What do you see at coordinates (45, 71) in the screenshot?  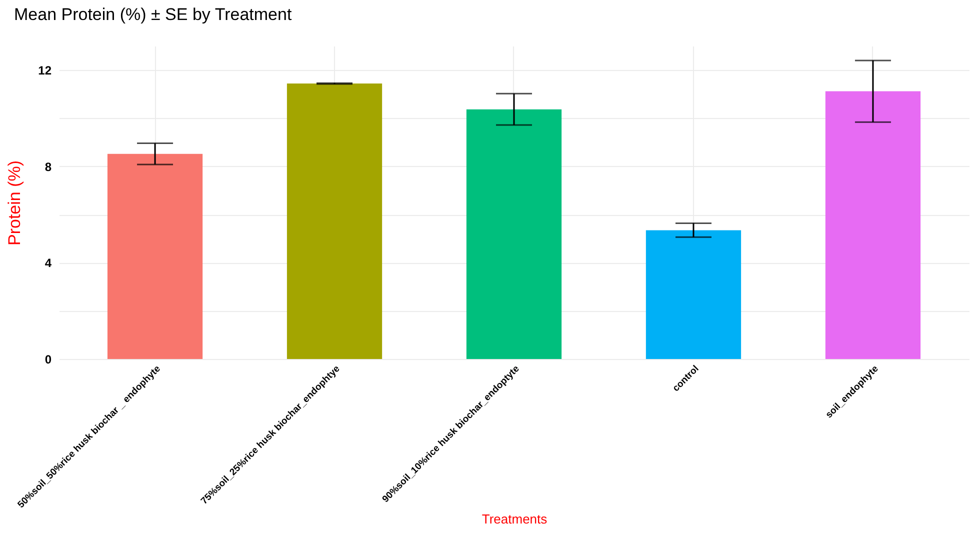 I see `y-tick-label: 12` at bounding box center [45, 71].